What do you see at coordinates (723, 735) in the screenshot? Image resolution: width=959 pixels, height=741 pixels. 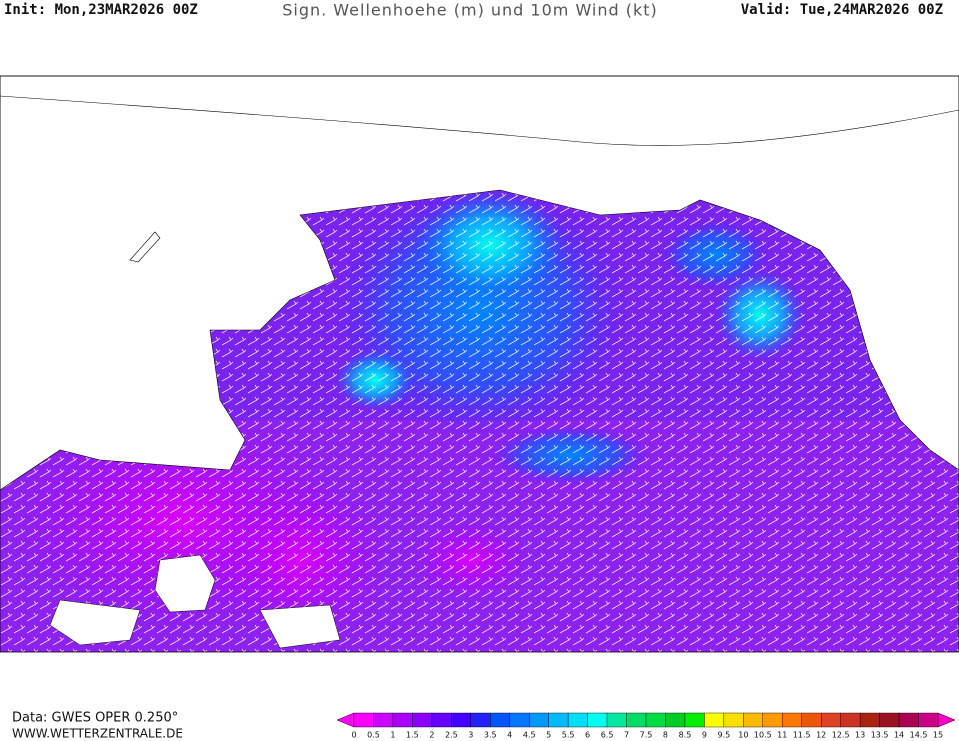 I see `legend-tick-label: 9.5` at bounding box center [723, 735].